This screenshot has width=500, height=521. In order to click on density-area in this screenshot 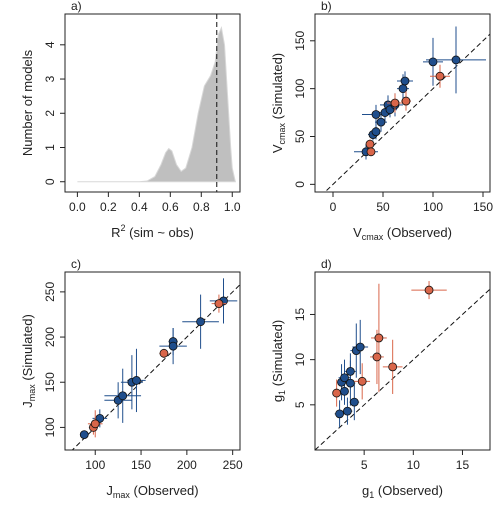, I will do `click(156, 104)`.